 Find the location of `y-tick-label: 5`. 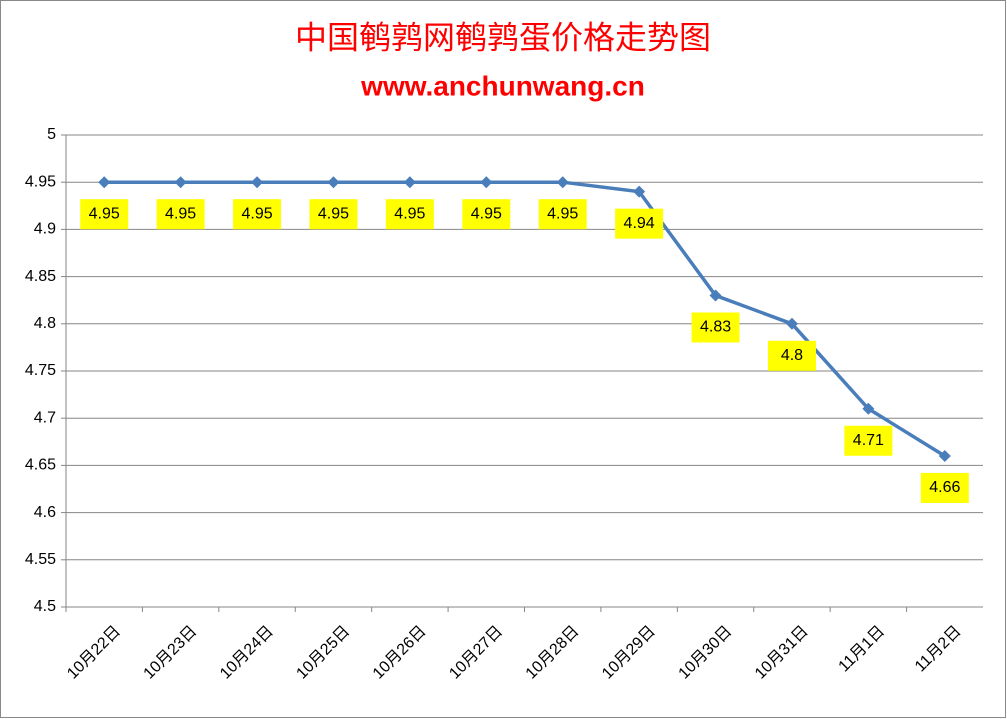

y-tick-label: 5 is located at coordinates (51, 134).